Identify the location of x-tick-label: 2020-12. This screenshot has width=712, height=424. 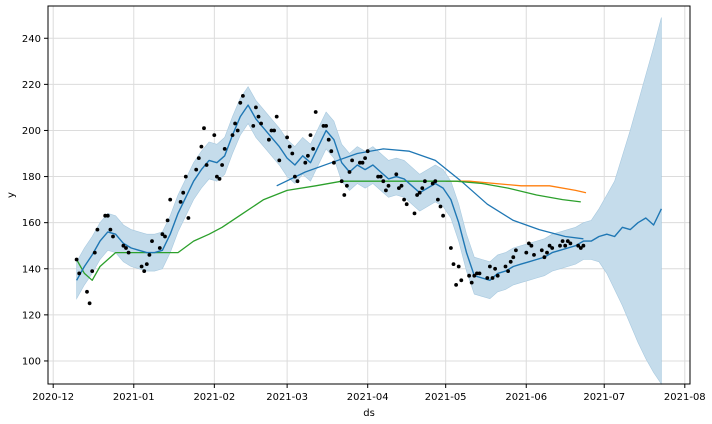
(53, 397).